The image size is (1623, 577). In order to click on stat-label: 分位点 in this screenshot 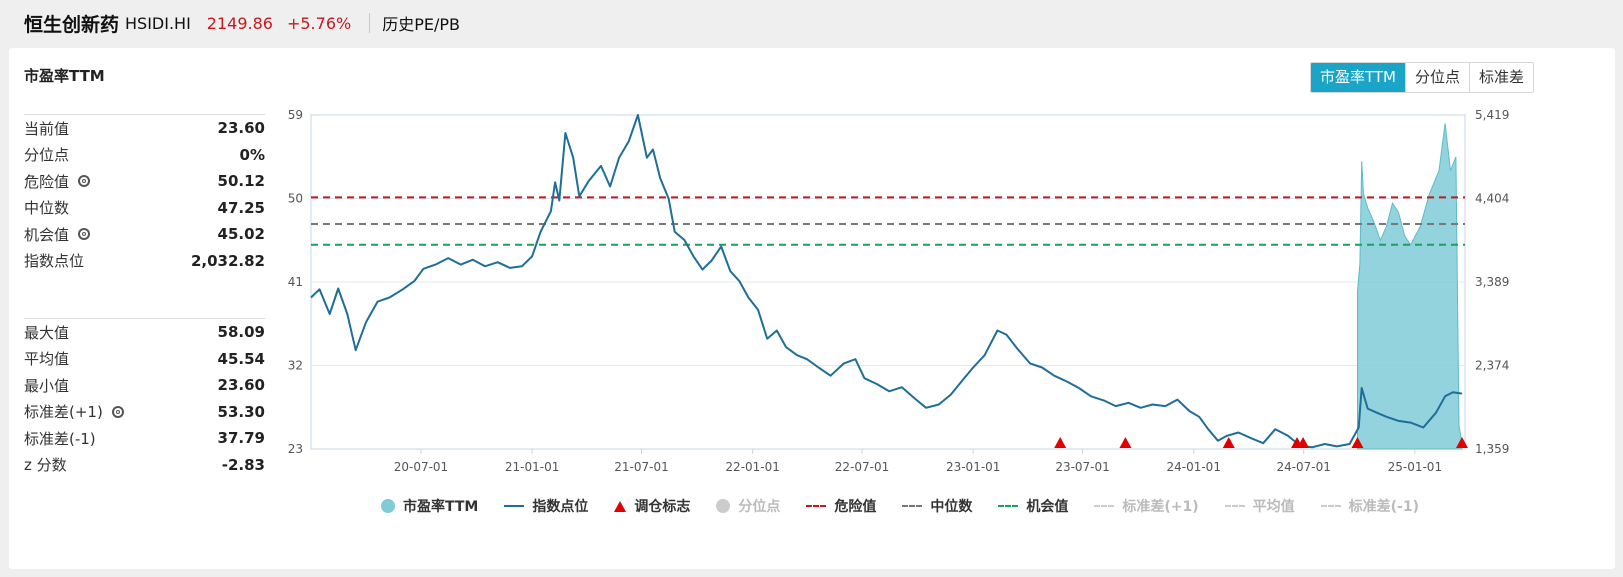, I will do `click(46, 154)`.